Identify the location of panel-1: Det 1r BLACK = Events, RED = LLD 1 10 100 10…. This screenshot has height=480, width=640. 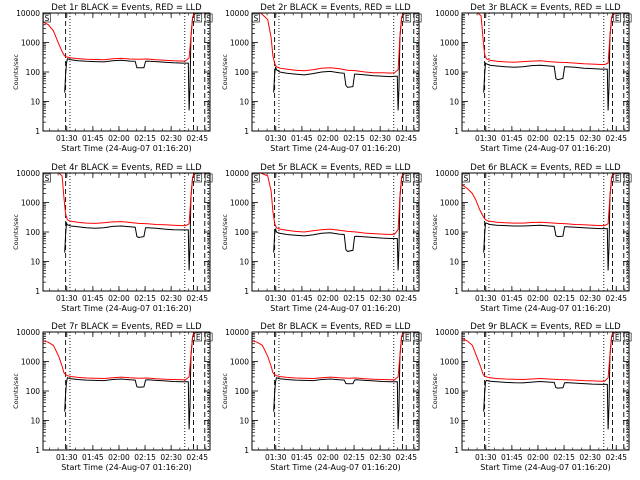
(112, 78).